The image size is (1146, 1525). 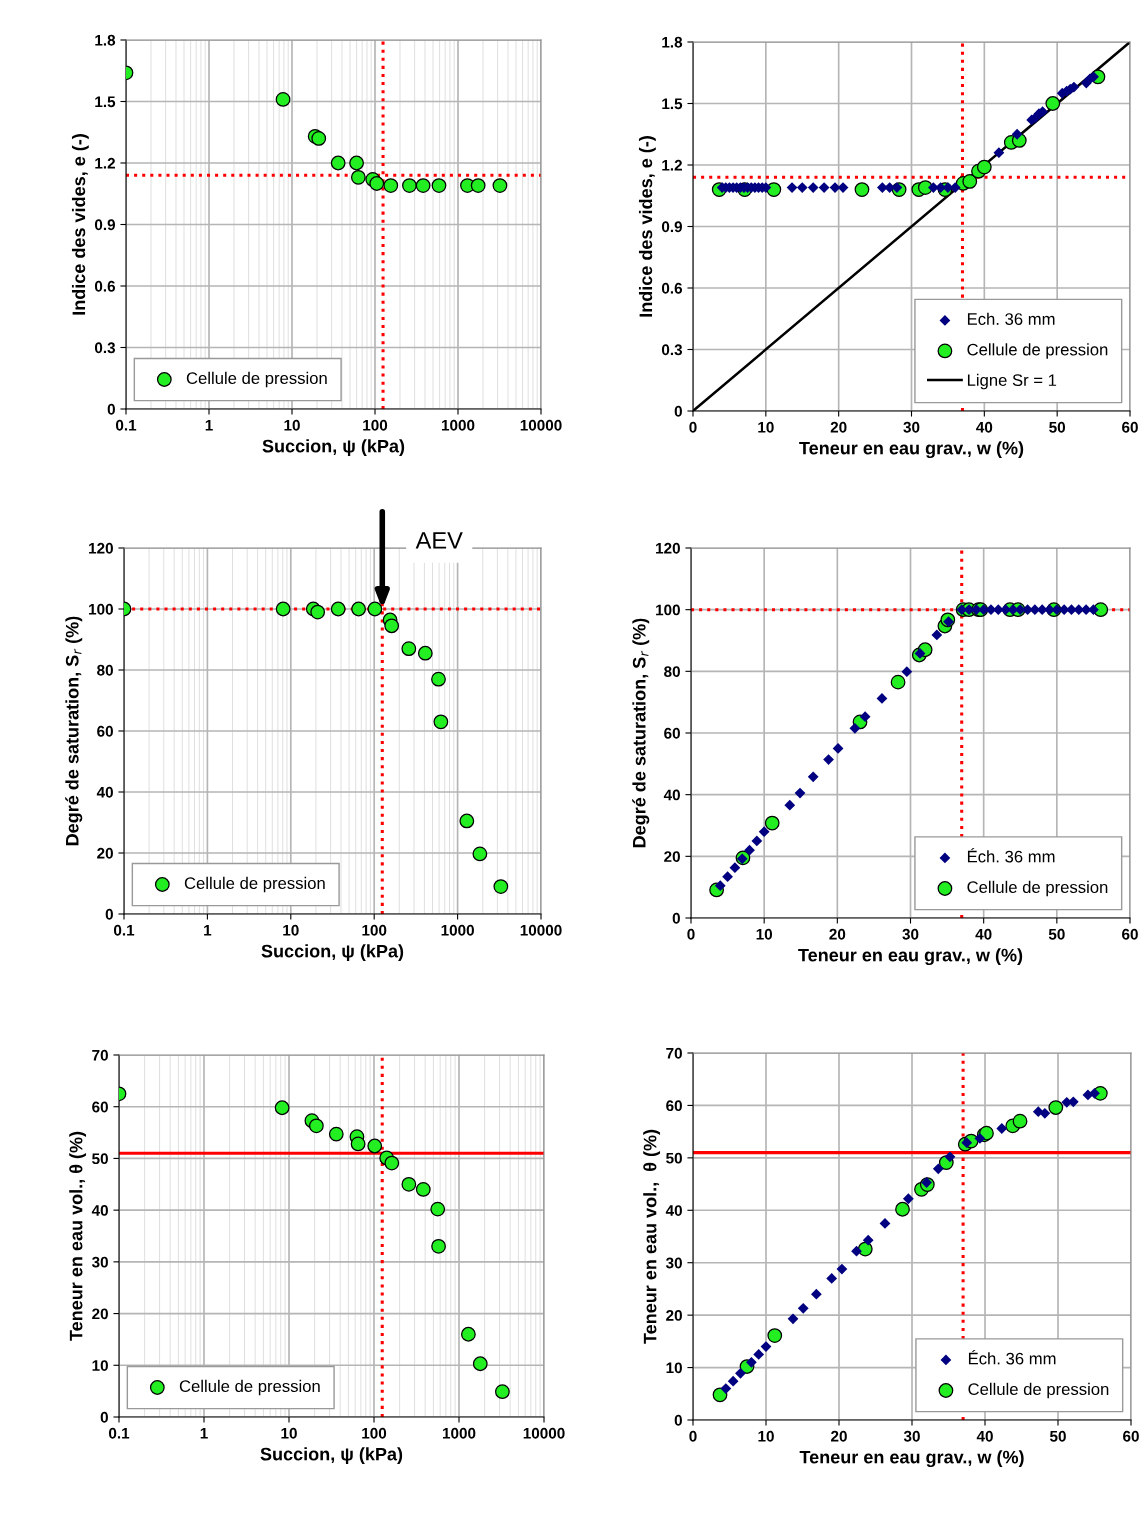 What do you see at coordinates (439, 540) in the screenshot?
I see `annotation: AEV` at bounding box center [439, 540].